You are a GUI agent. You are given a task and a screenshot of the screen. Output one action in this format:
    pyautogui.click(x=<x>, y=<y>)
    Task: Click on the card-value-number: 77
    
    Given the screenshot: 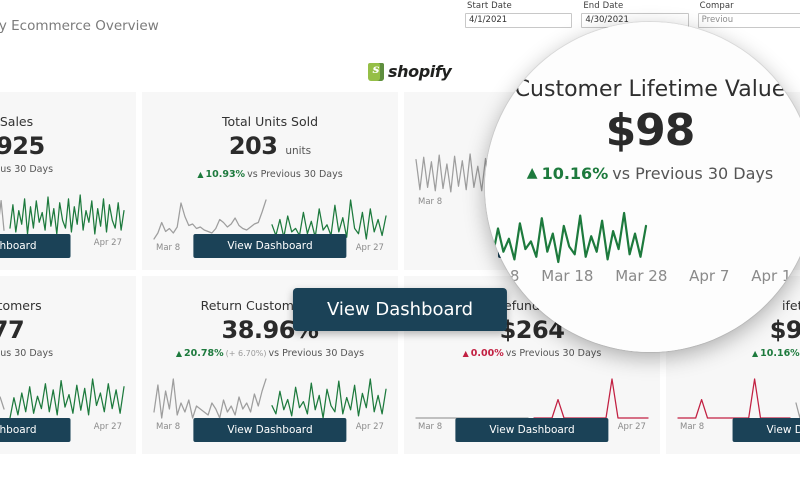 What is the action you would take?
    pyautogui.click(x=12, y=330)
    